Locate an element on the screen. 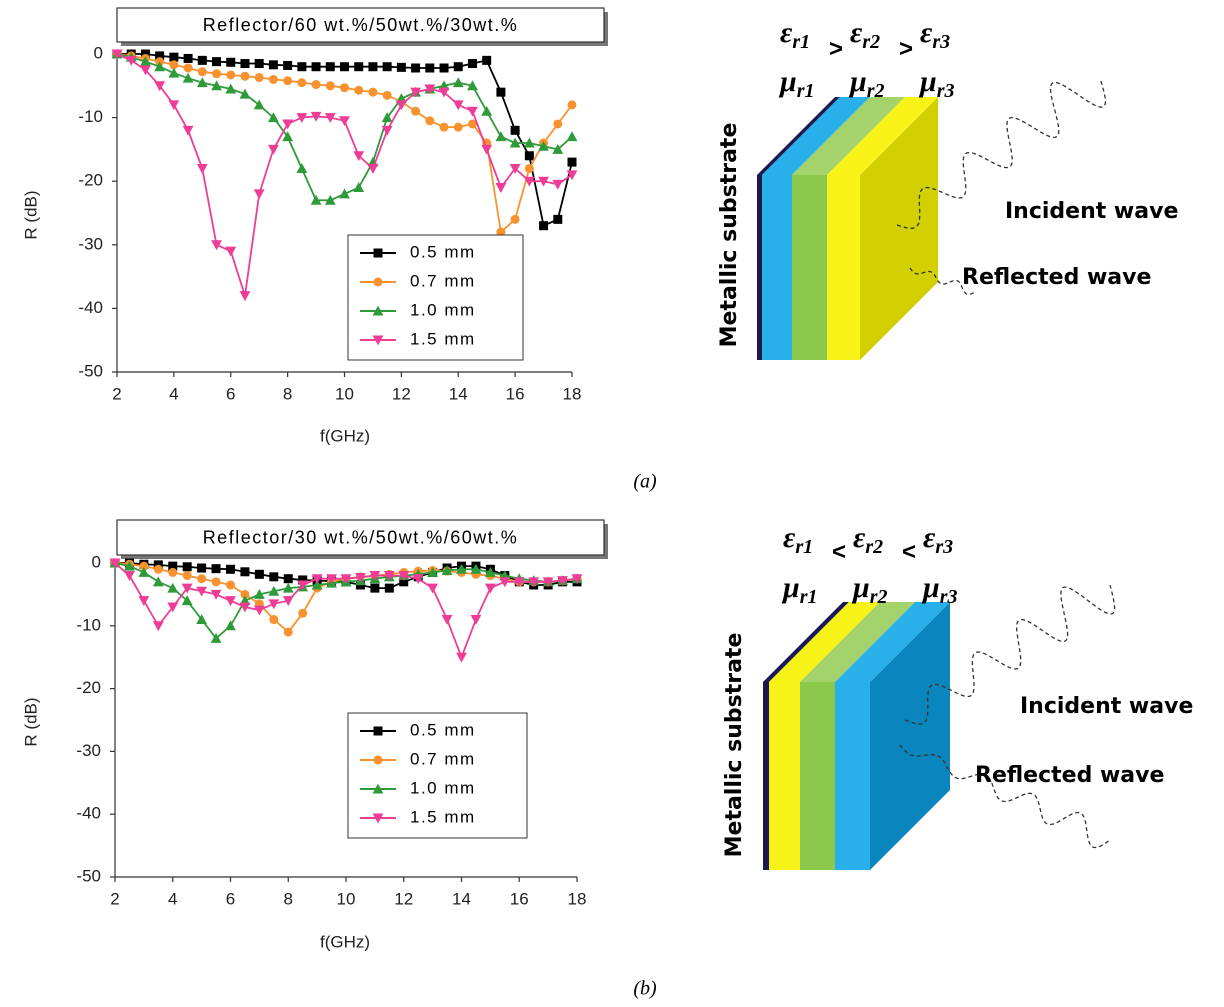  incident-wave is located at coordinates (1001, 153).